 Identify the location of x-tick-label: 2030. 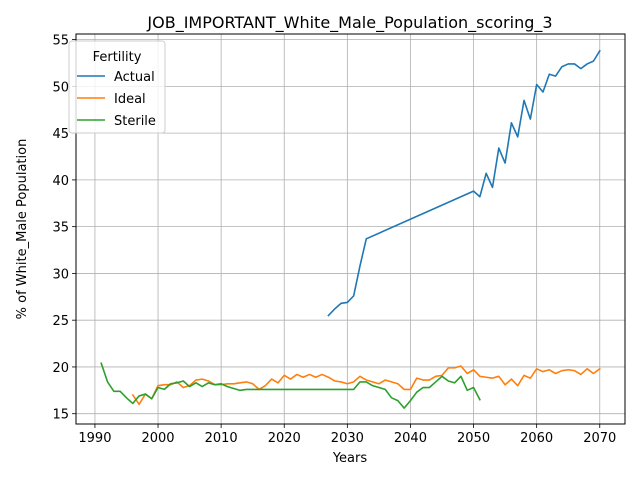
(347, 438).